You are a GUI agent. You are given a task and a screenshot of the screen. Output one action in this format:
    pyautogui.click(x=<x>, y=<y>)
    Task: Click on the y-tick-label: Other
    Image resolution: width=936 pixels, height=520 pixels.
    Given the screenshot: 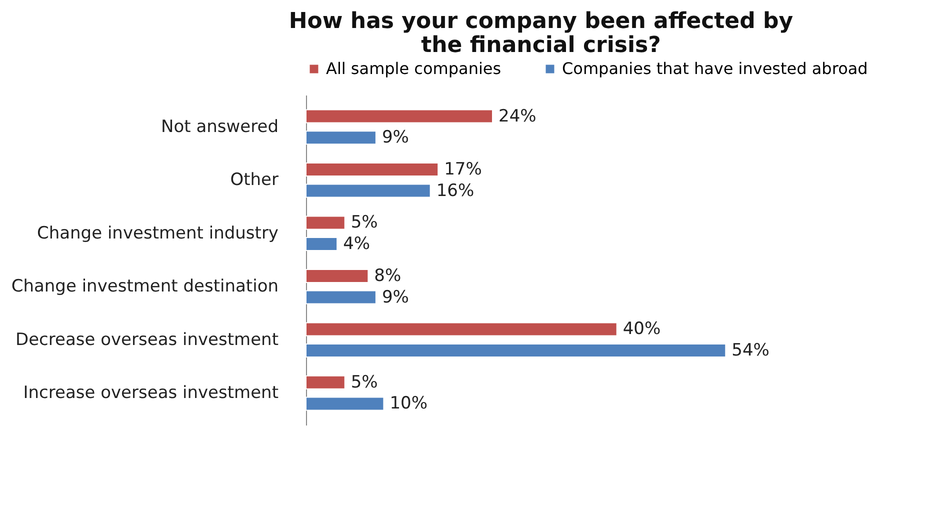 What is the action you would take?
    pyautogui.click(x=254, y=180)
    